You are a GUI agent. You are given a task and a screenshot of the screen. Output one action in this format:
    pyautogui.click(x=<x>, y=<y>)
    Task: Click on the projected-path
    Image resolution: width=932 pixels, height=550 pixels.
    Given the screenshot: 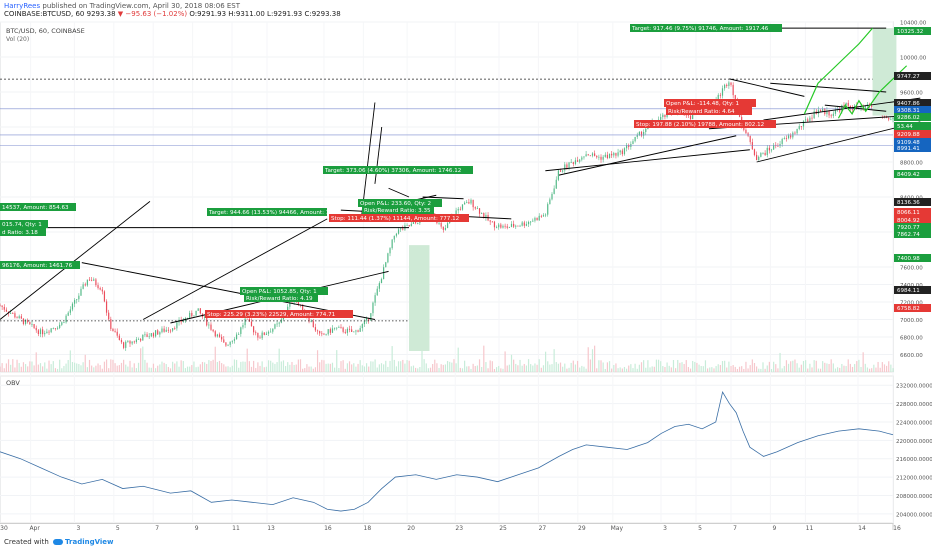 What is the action you would take?
    pyautogui.click(x=872, y=92)
    